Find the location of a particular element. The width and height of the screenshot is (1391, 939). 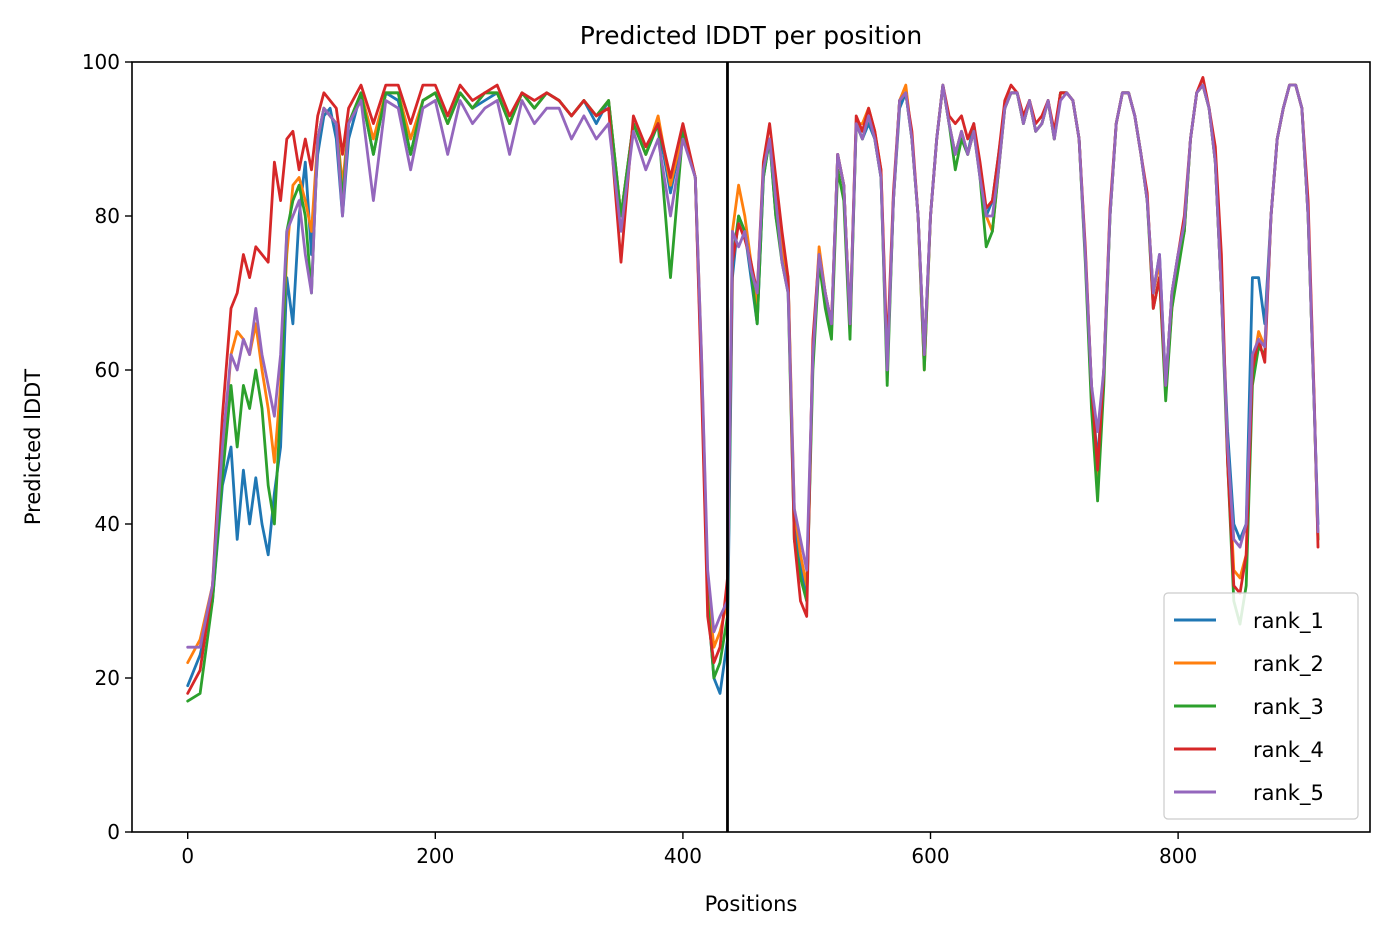

x-axis-label: Positions is located at coordinates (751, 904).